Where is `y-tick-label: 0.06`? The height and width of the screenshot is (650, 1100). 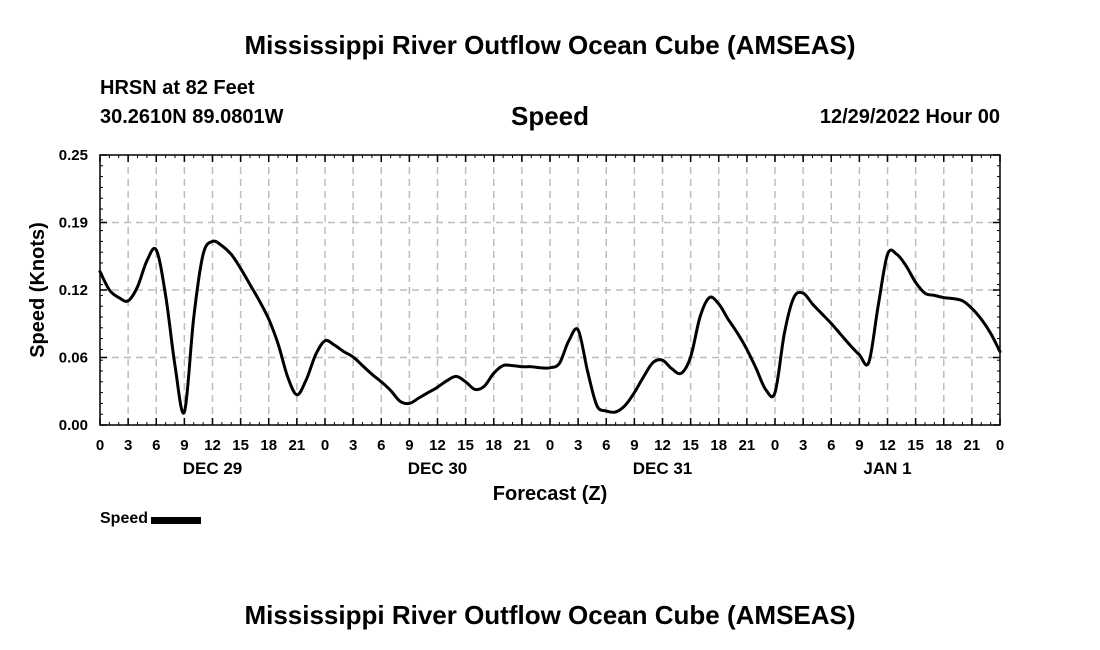 y-tick-label: 0.06 is located at coordinates (73, 358).